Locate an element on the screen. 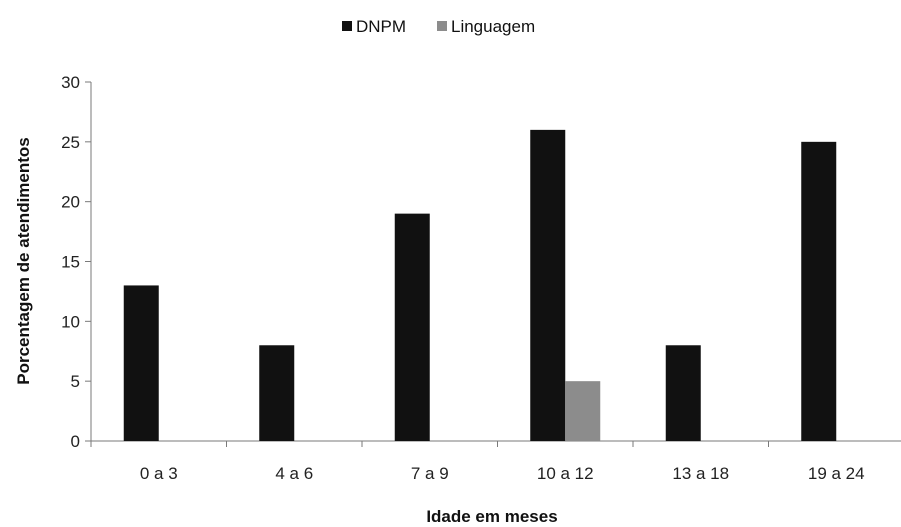 The height and width of the screenshot is (527, 901). x-axis-ticks: 0 a 3 4 a 6 7 a 9 10 a 12 13 a 18 19 a 24 is located at coordinates (477, 462).